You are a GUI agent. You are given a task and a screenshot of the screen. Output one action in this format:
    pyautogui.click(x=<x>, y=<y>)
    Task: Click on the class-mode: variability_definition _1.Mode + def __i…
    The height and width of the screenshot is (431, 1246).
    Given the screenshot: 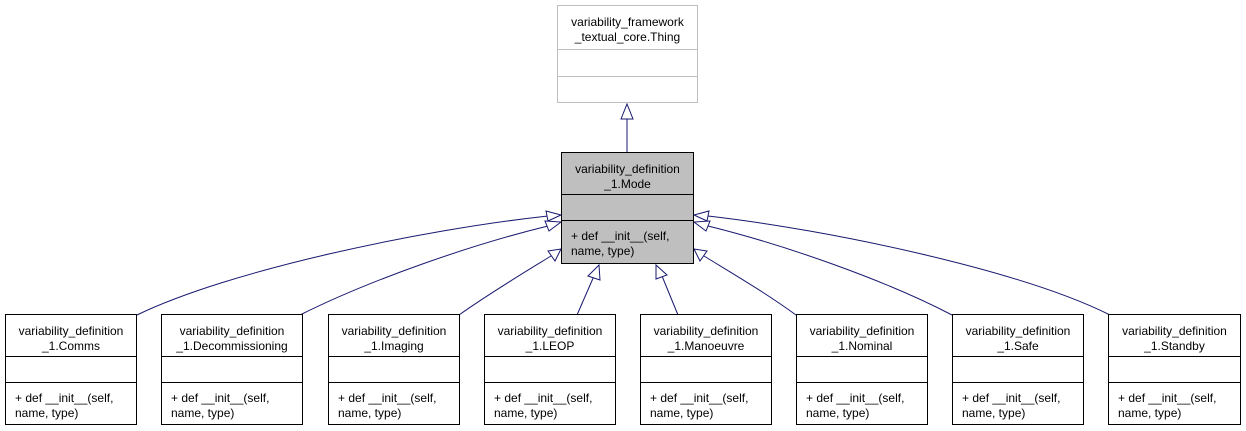 What is the action you would take?
    pyautogui.click(x=627, y=208)
    